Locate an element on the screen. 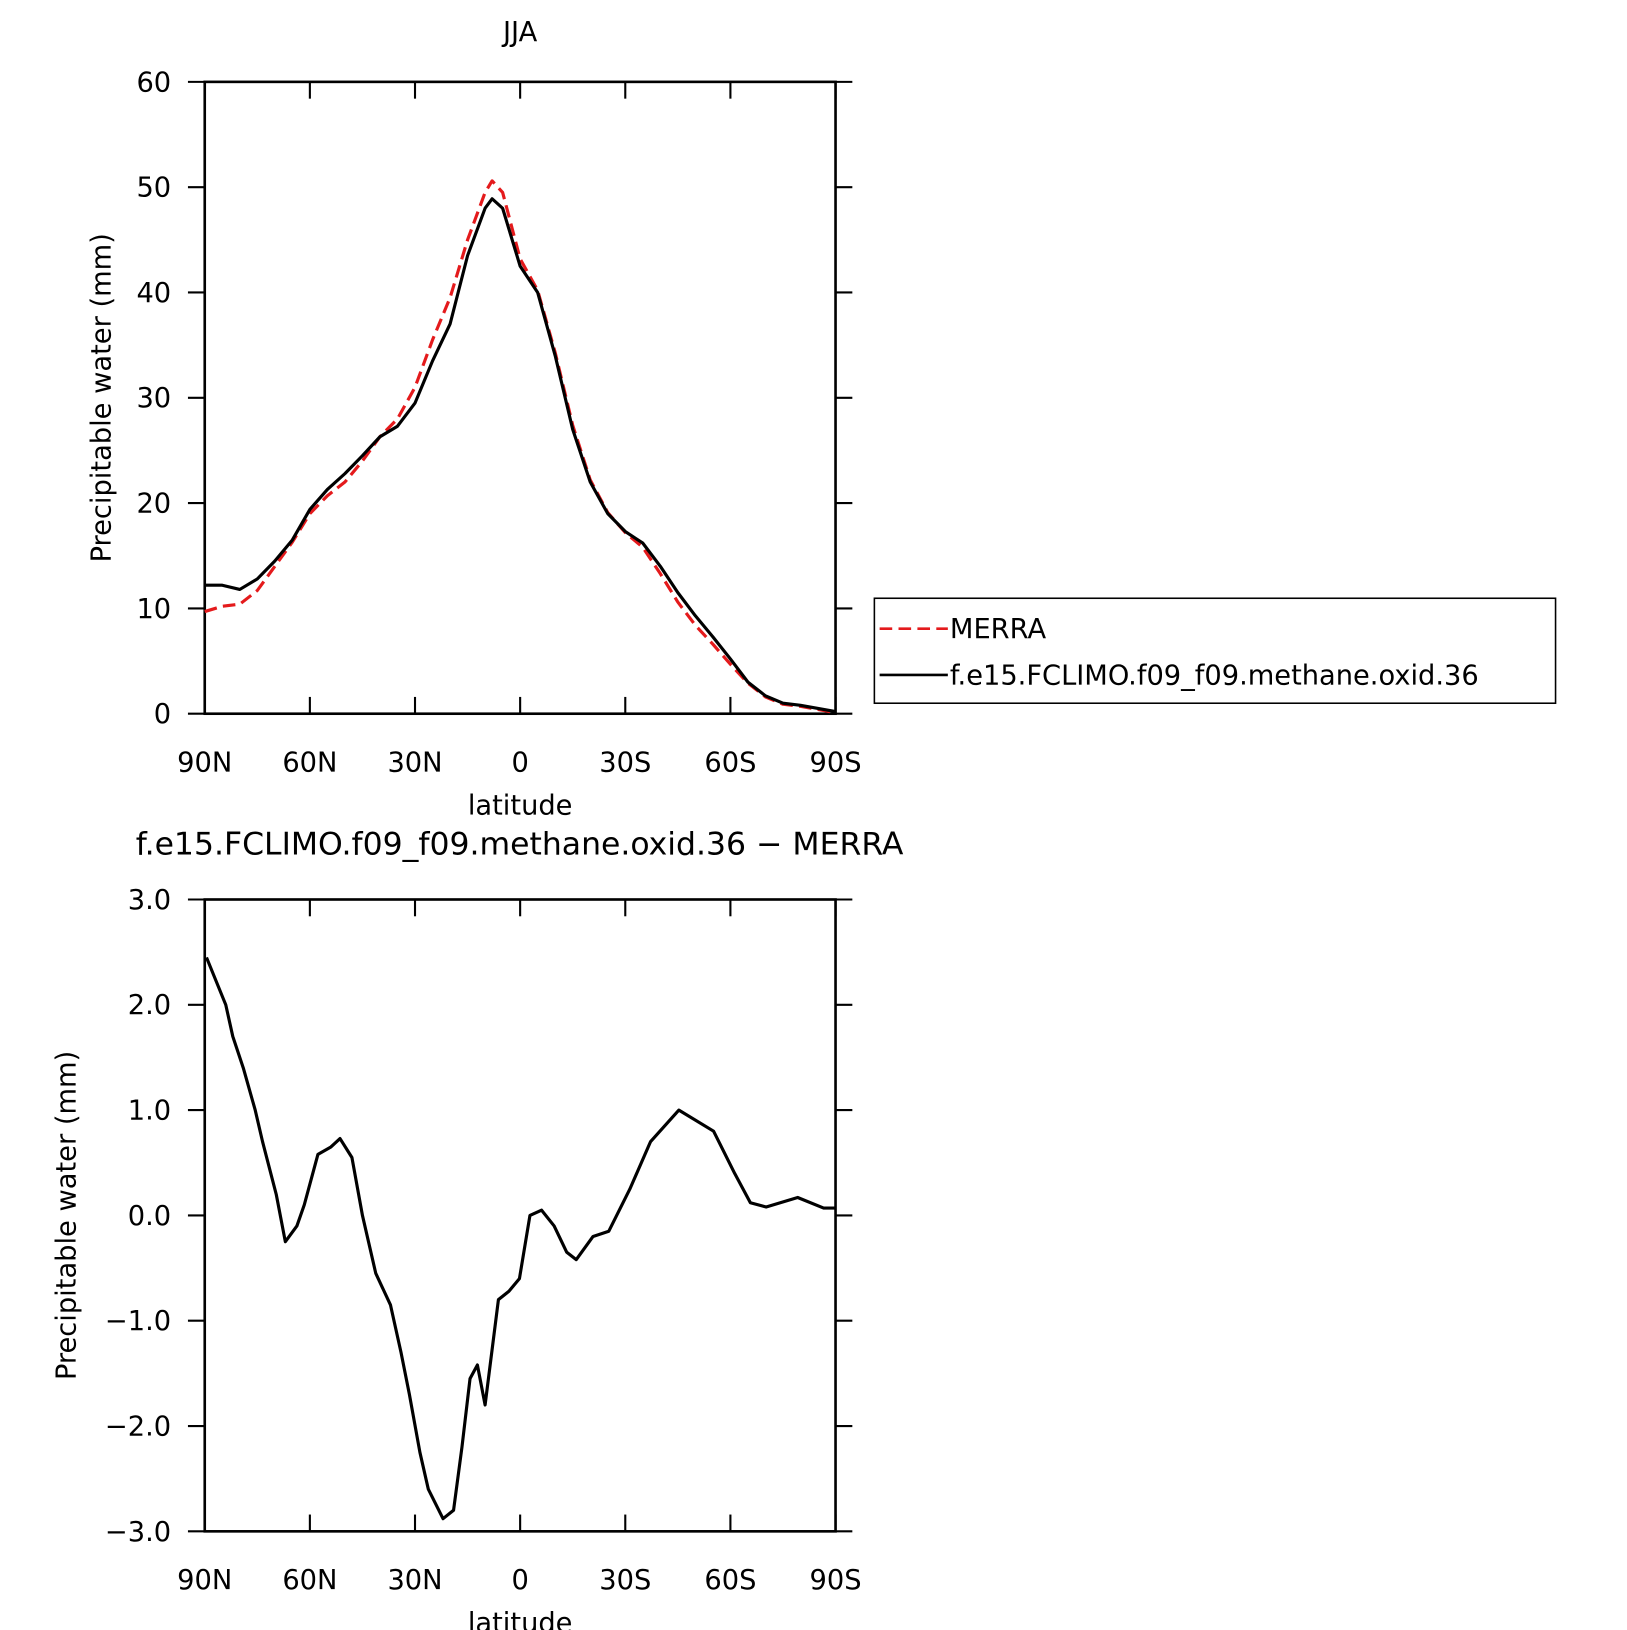 The height and width of the screenshot is (1630, 1627). y-tick-label: −2.0 is located at coordinates (138, 1426).